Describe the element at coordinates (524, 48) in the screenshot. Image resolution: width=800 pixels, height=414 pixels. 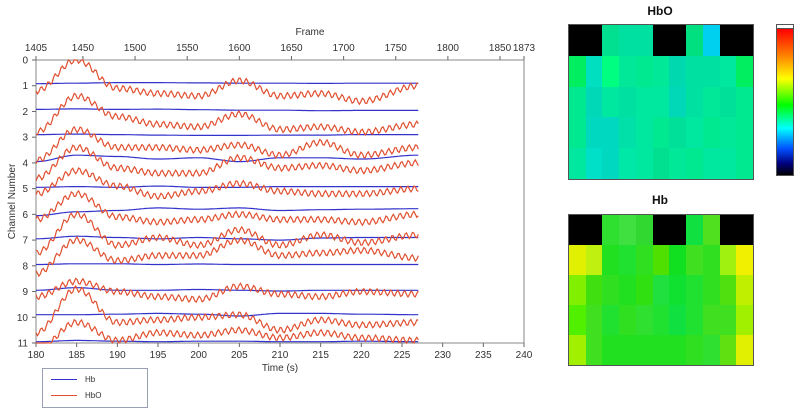
I see `top-tick-label: 1873` at that location.